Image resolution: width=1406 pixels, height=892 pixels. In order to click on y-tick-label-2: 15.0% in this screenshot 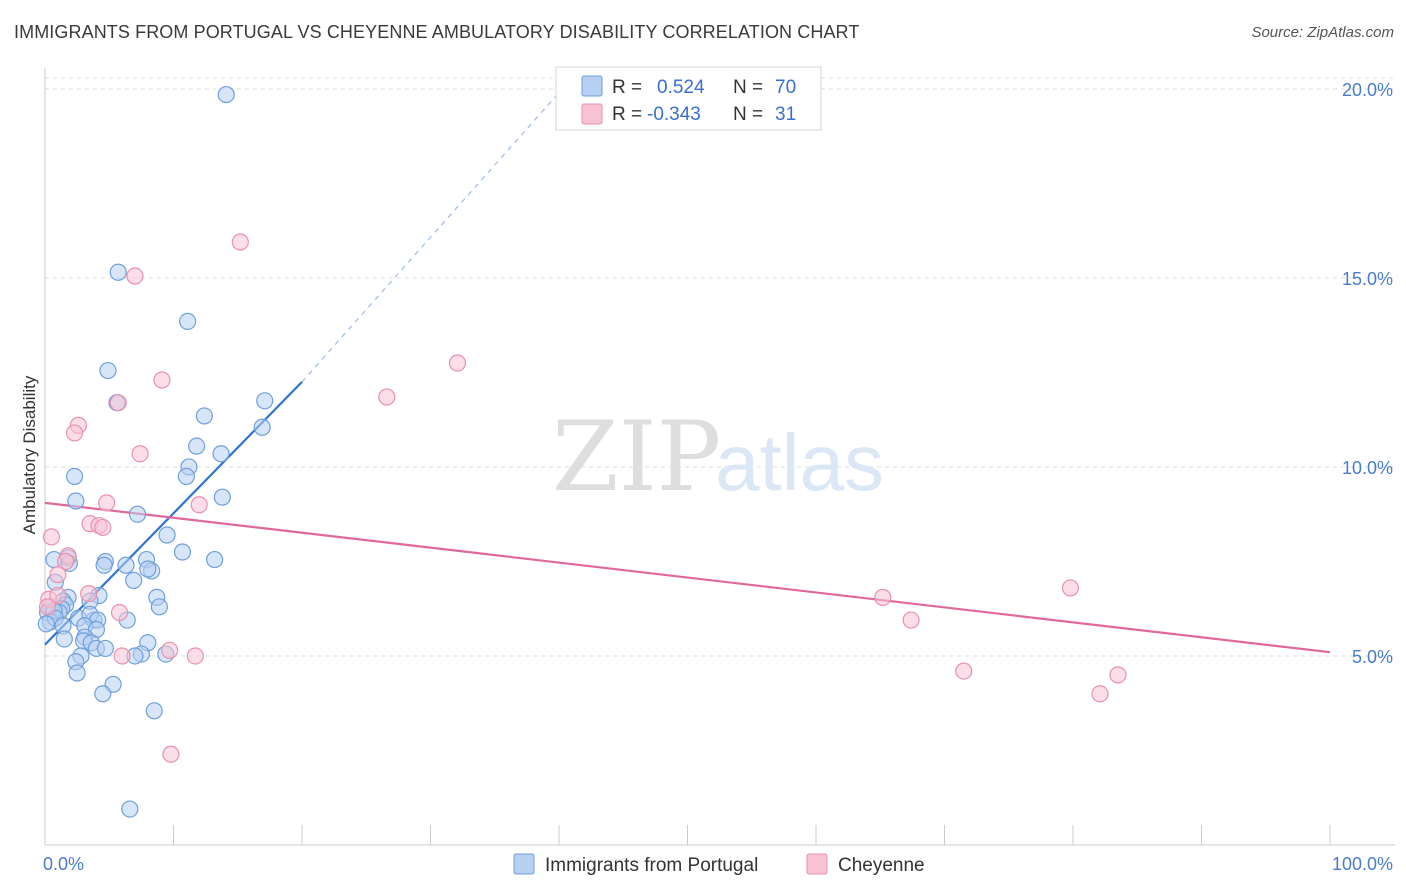, I will do `click(1367, 279)`.